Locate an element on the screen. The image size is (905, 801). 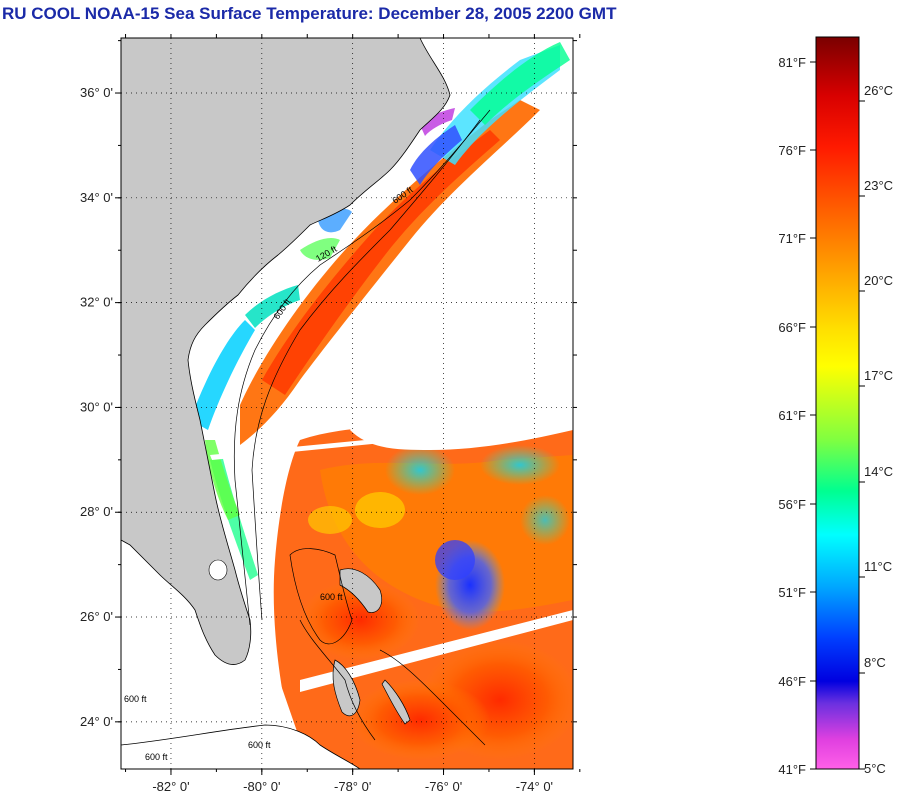
colorbar-f-label: 61°F is located at coordinates (792, 415).